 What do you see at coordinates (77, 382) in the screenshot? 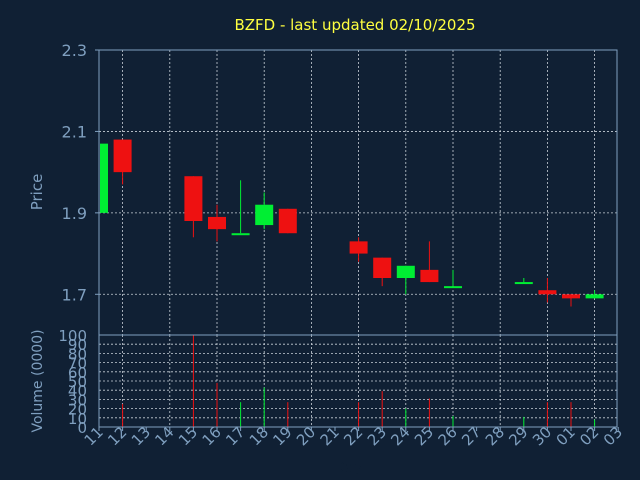
I see `volume-tick-label: 50` at bounding box center [77, 382].